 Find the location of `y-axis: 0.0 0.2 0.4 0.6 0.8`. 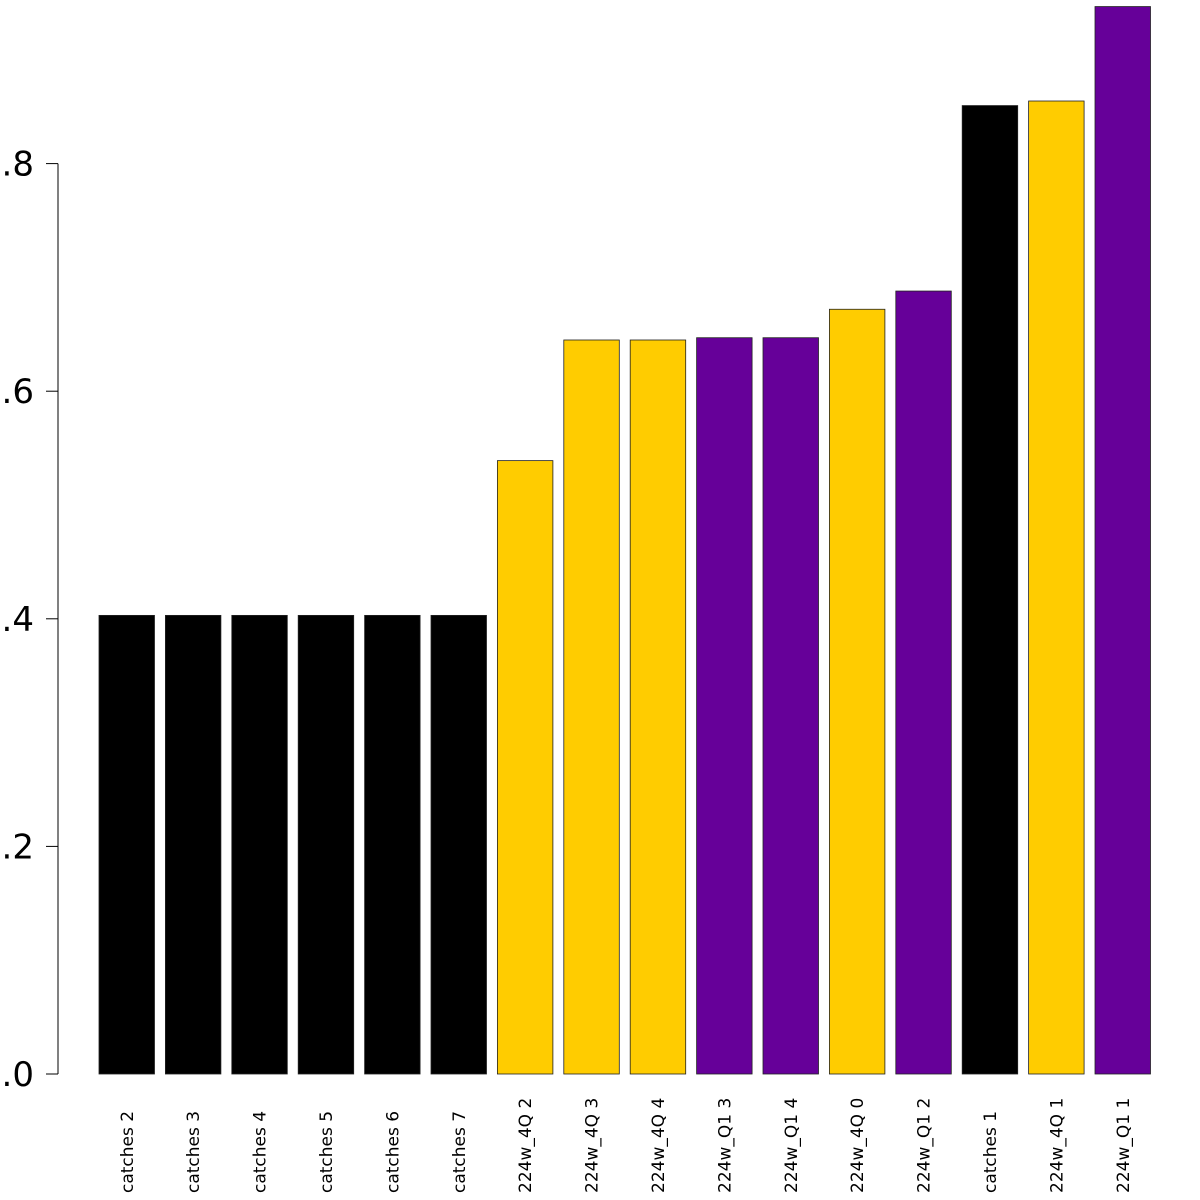

y-axis: 0.0 0.2 0.4 0.6 0.8 is located at coordinates (29, 620).